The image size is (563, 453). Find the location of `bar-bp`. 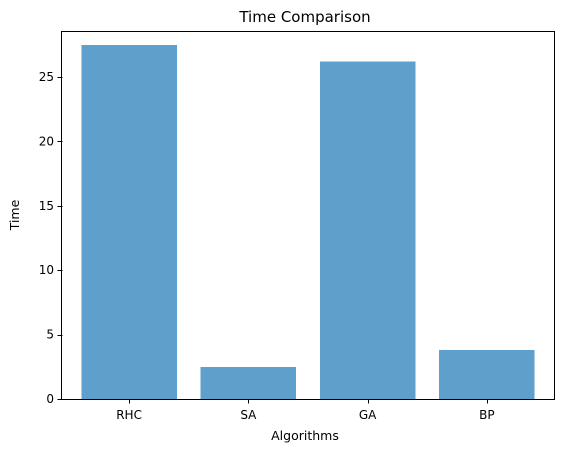

bar-bp is located at coordinates (487, 374).